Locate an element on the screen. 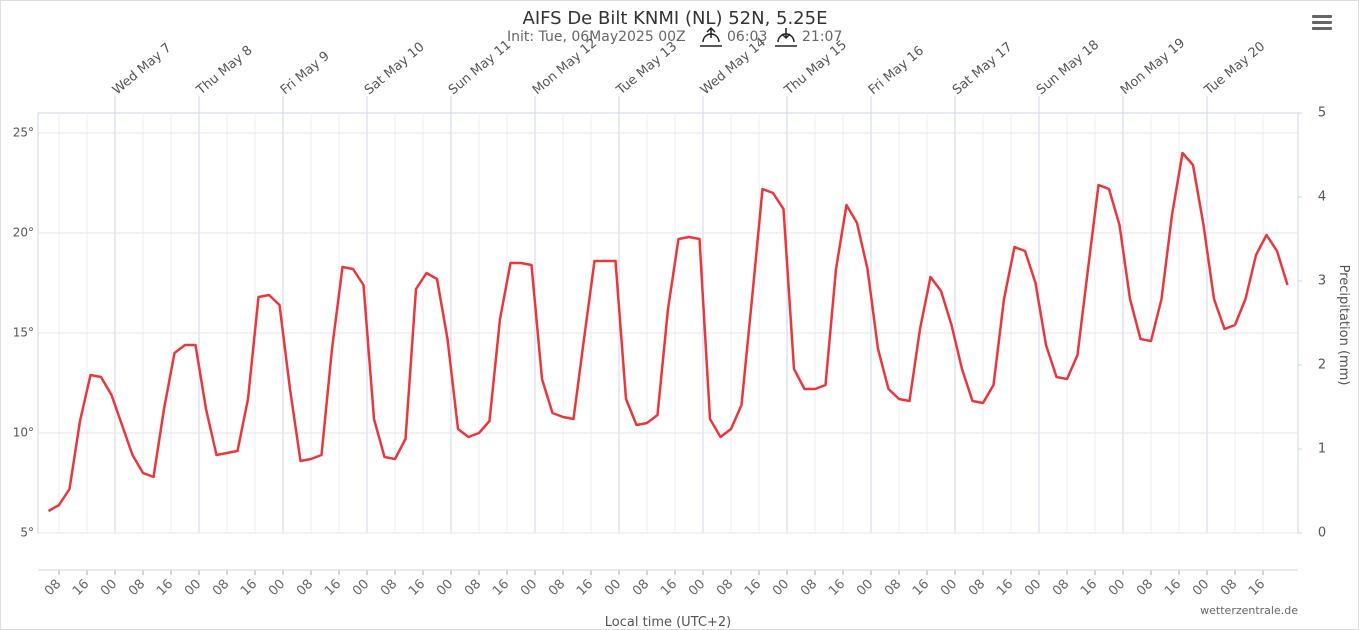  credit: wetterzentrale.de is located at coordinates (1249, 610).